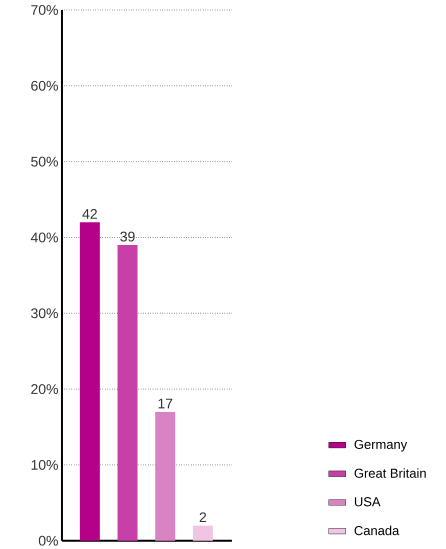  Describe the element at coordinates (44, 313) in the screenshot. I see `y-tick-label: 30%` at that location.